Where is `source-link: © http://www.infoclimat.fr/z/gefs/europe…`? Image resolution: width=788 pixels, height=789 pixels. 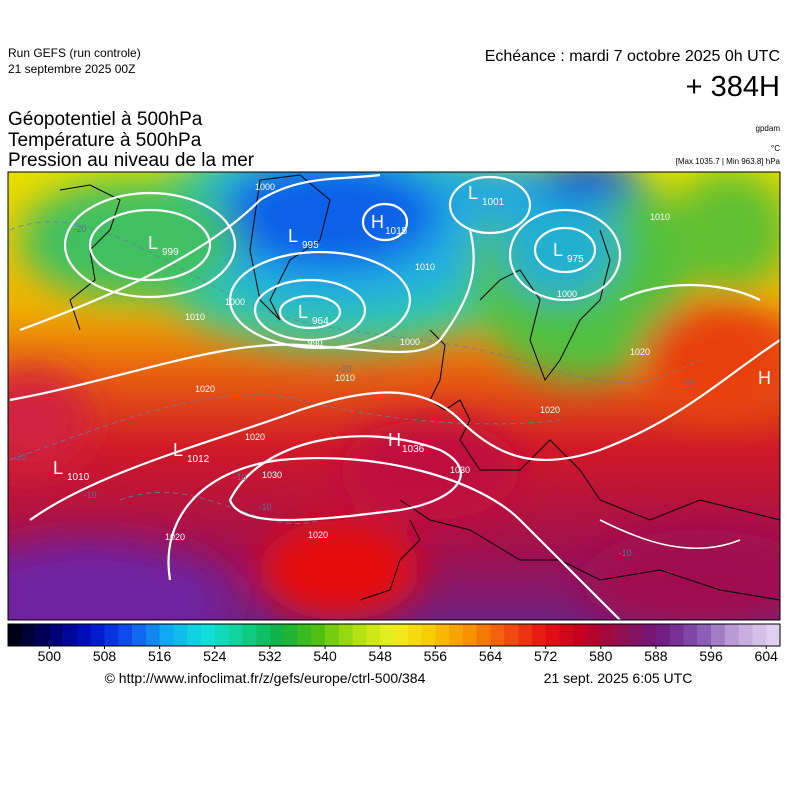
source-link: © http://www.infoclimat.fr/z/gefs/europe… is located at coordinates (265, 678).